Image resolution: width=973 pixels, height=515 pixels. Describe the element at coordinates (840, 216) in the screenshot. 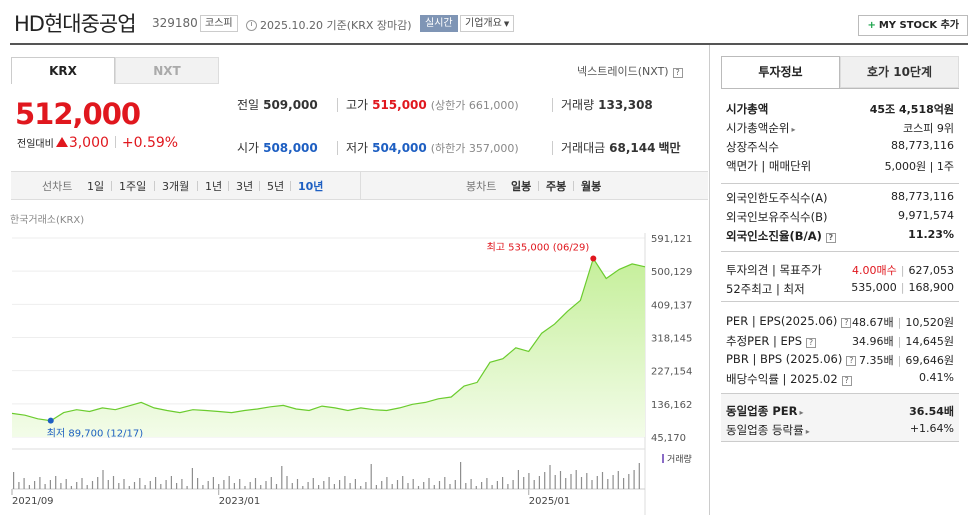

I see `foreign-holding-row: 외국인보유주식수(B) 9,971,574` at that location.